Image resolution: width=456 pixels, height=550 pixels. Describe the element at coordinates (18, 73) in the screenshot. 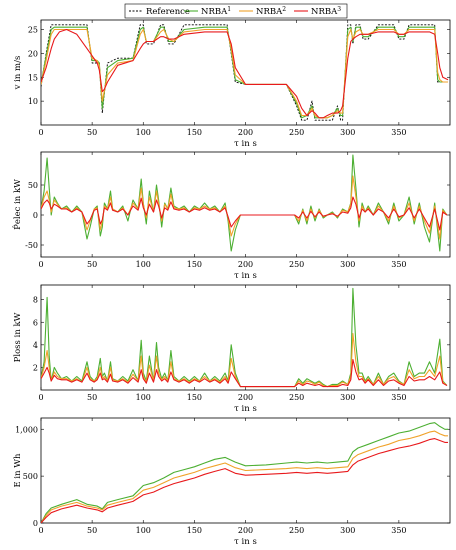

I see `y-axis-label: v in m/s` at that location.